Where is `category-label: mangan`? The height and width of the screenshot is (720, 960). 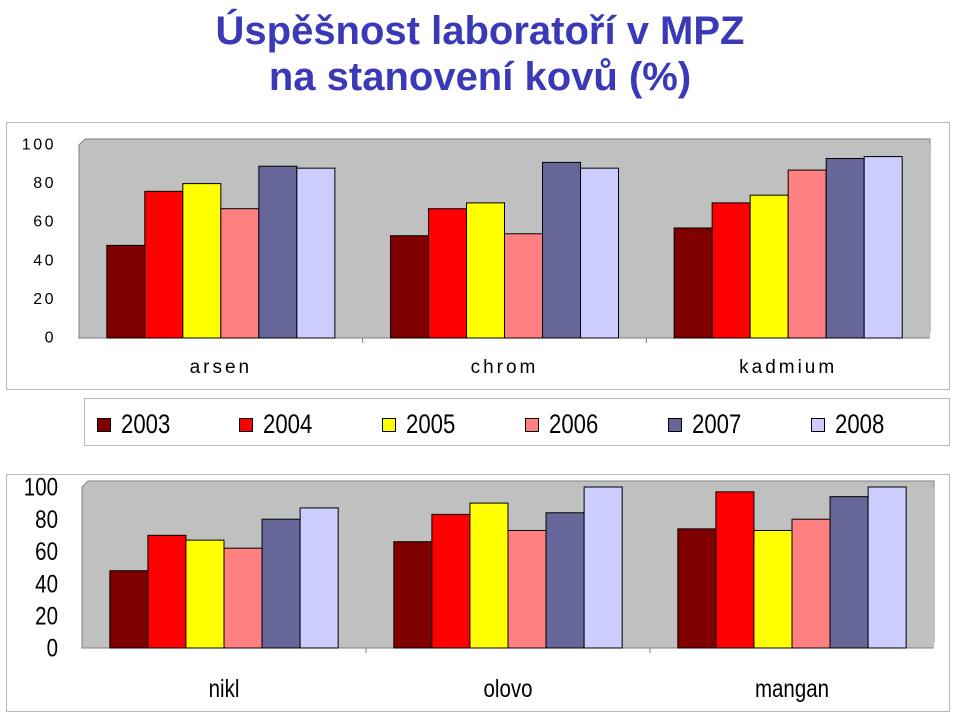
category-label: mangan is located at coordinates (792, 688).